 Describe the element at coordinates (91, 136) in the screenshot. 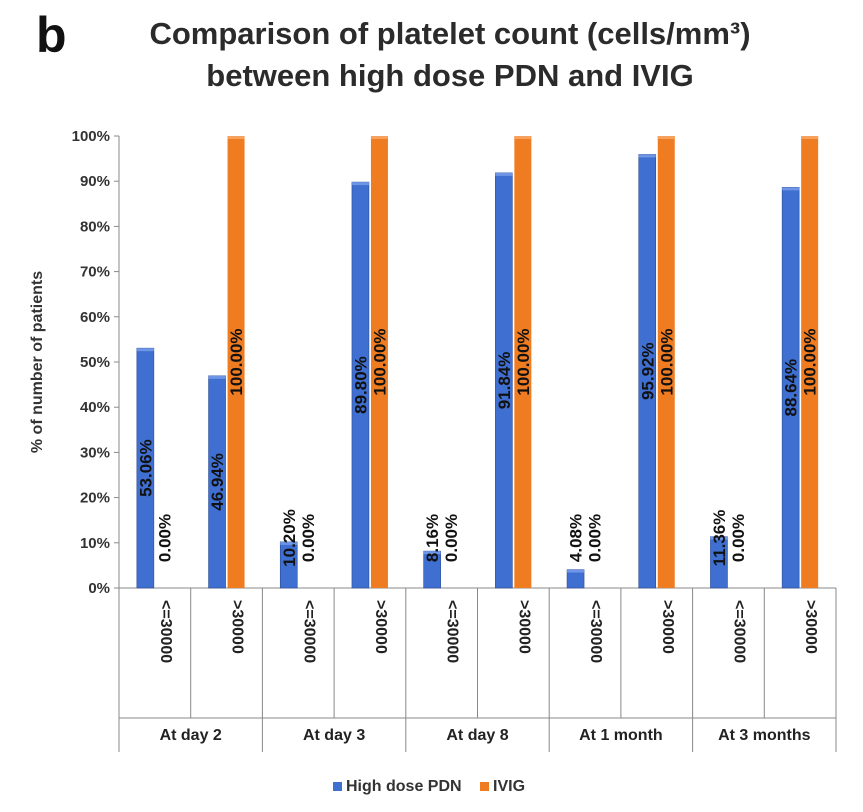

I see `y-tick-label: 100%` at that location.